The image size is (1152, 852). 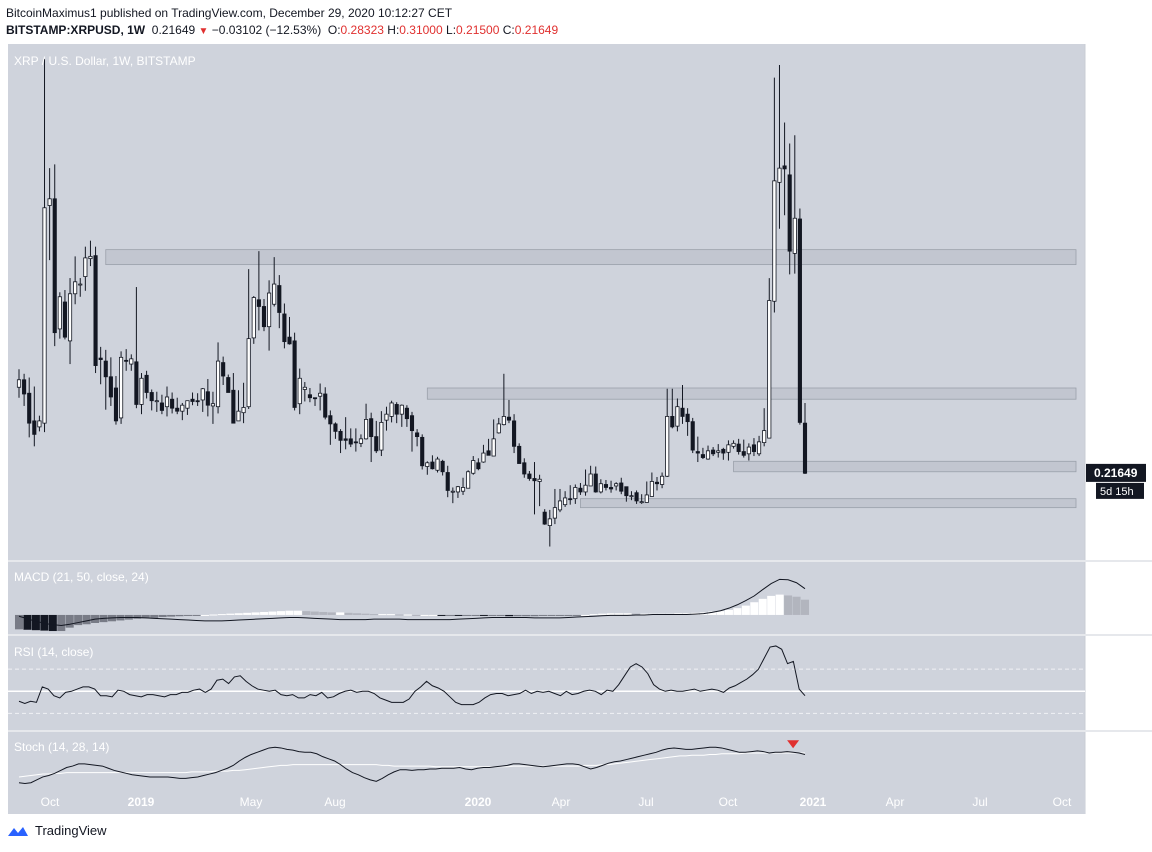 What do you see at coordinates (203, 31) in the screenshot?
I see `down-triangle-icon: ▼` at bounding box center [203, 31].